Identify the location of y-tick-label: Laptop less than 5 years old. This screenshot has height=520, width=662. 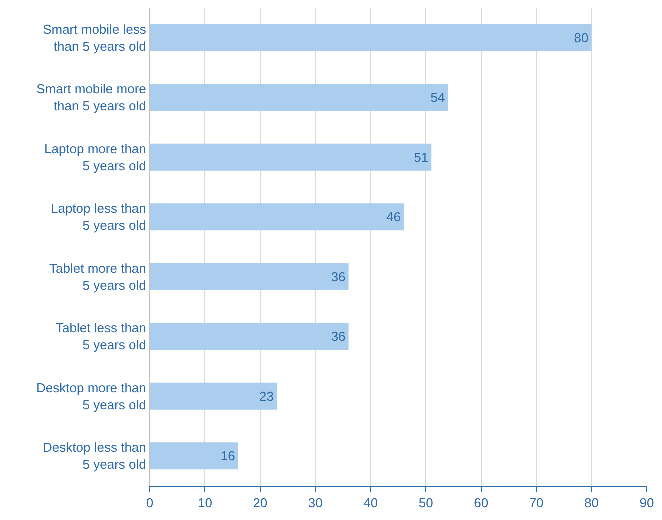
(98, 217).